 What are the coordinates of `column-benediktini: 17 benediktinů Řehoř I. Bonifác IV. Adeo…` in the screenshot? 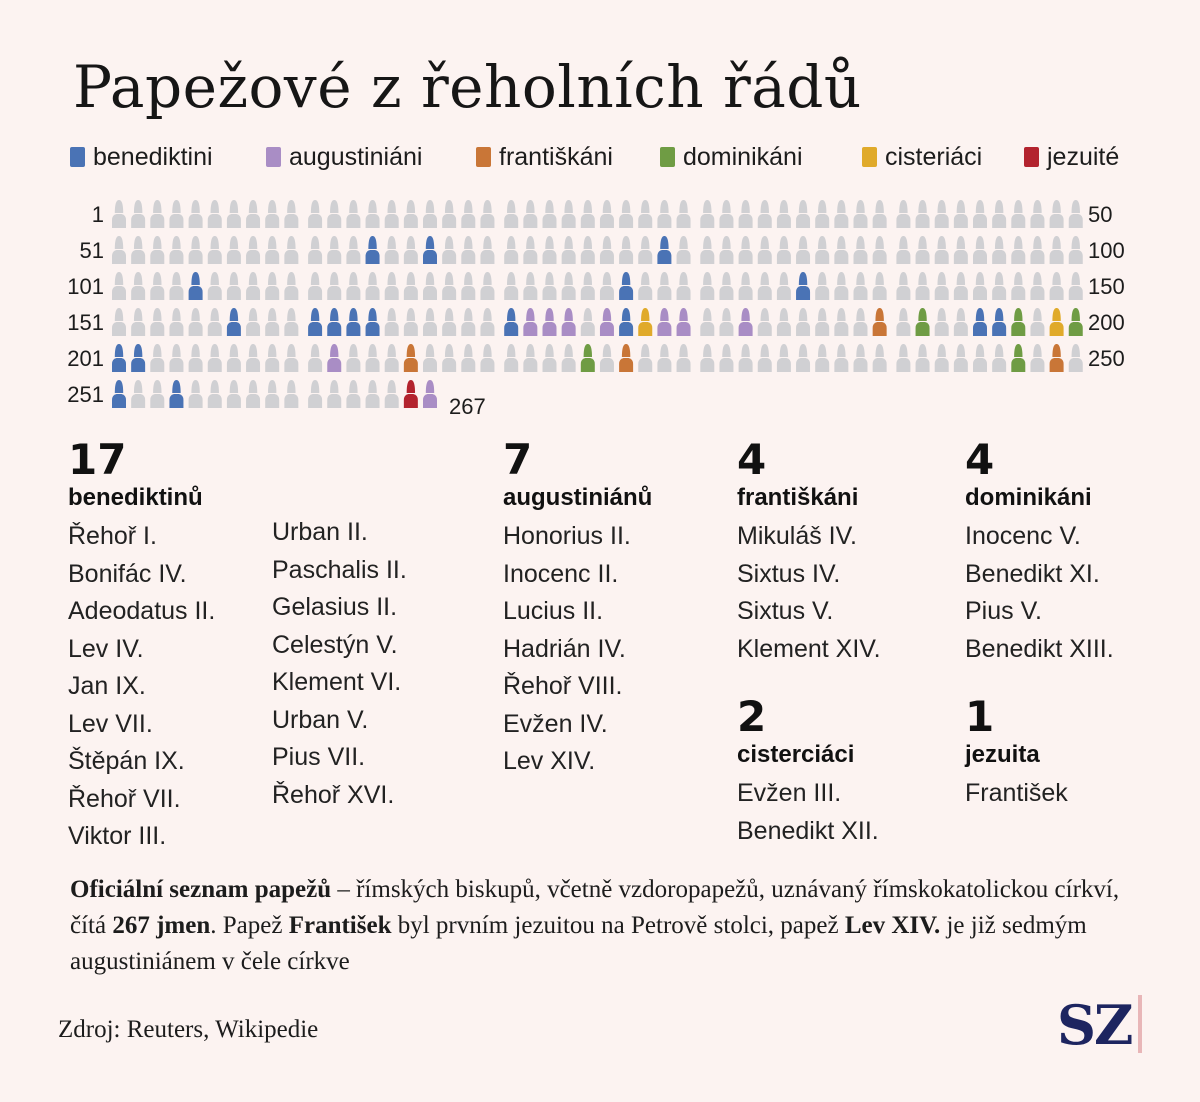 It's located at (141, 647).